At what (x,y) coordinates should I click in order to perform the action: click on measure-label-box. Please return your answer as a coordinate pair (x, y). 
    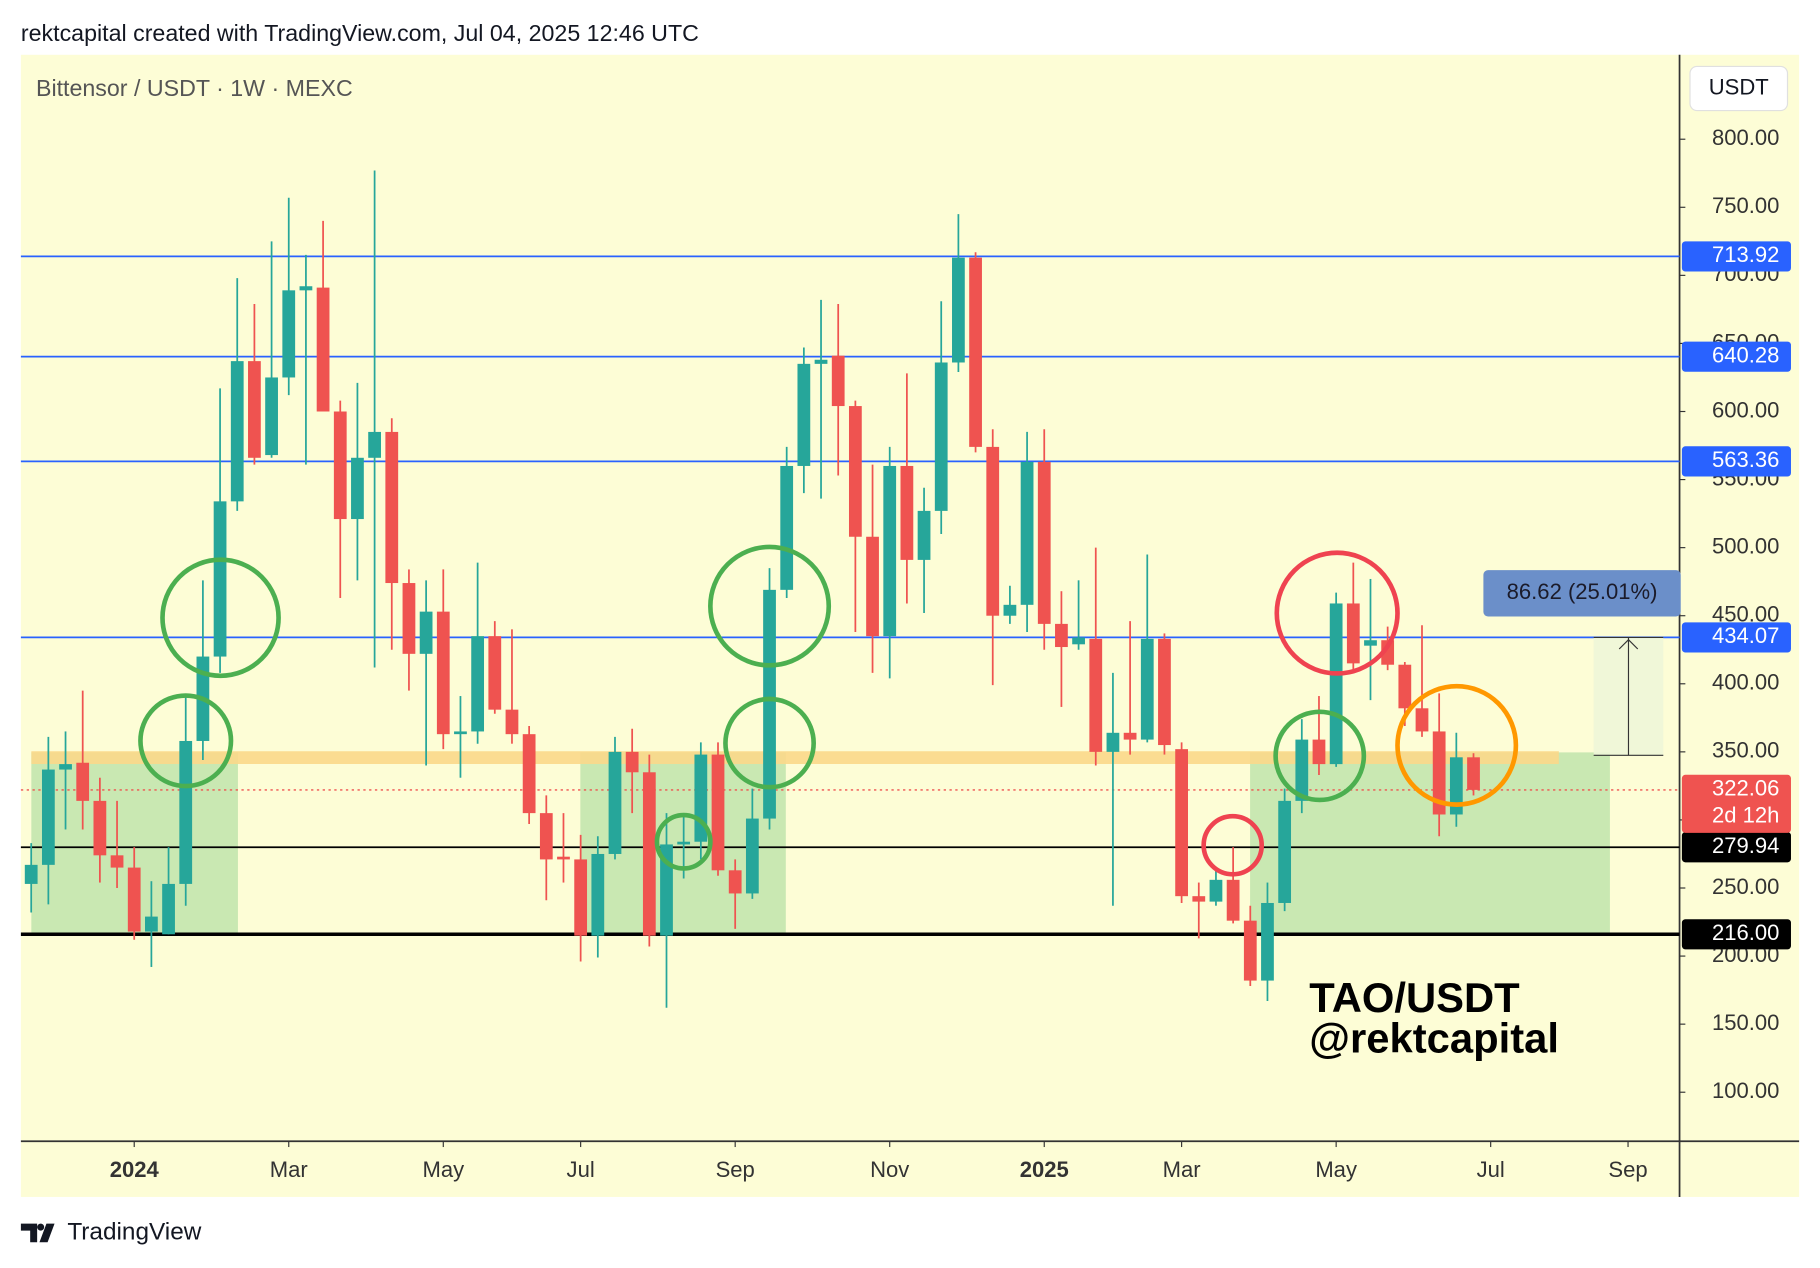
    Looking at the image, I should click on (1582, 593).